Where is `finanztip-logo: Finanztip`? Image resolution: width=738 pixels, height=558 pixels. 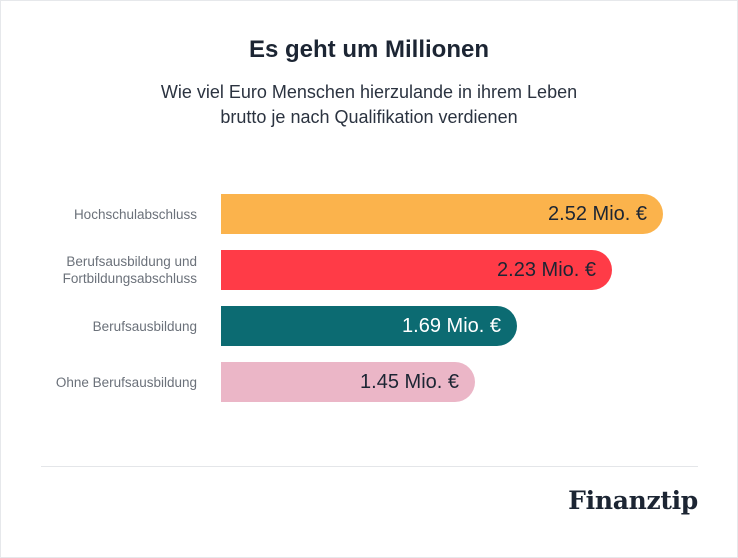
finanztip-logo: Finanztip is located at coordinates (633, 500).